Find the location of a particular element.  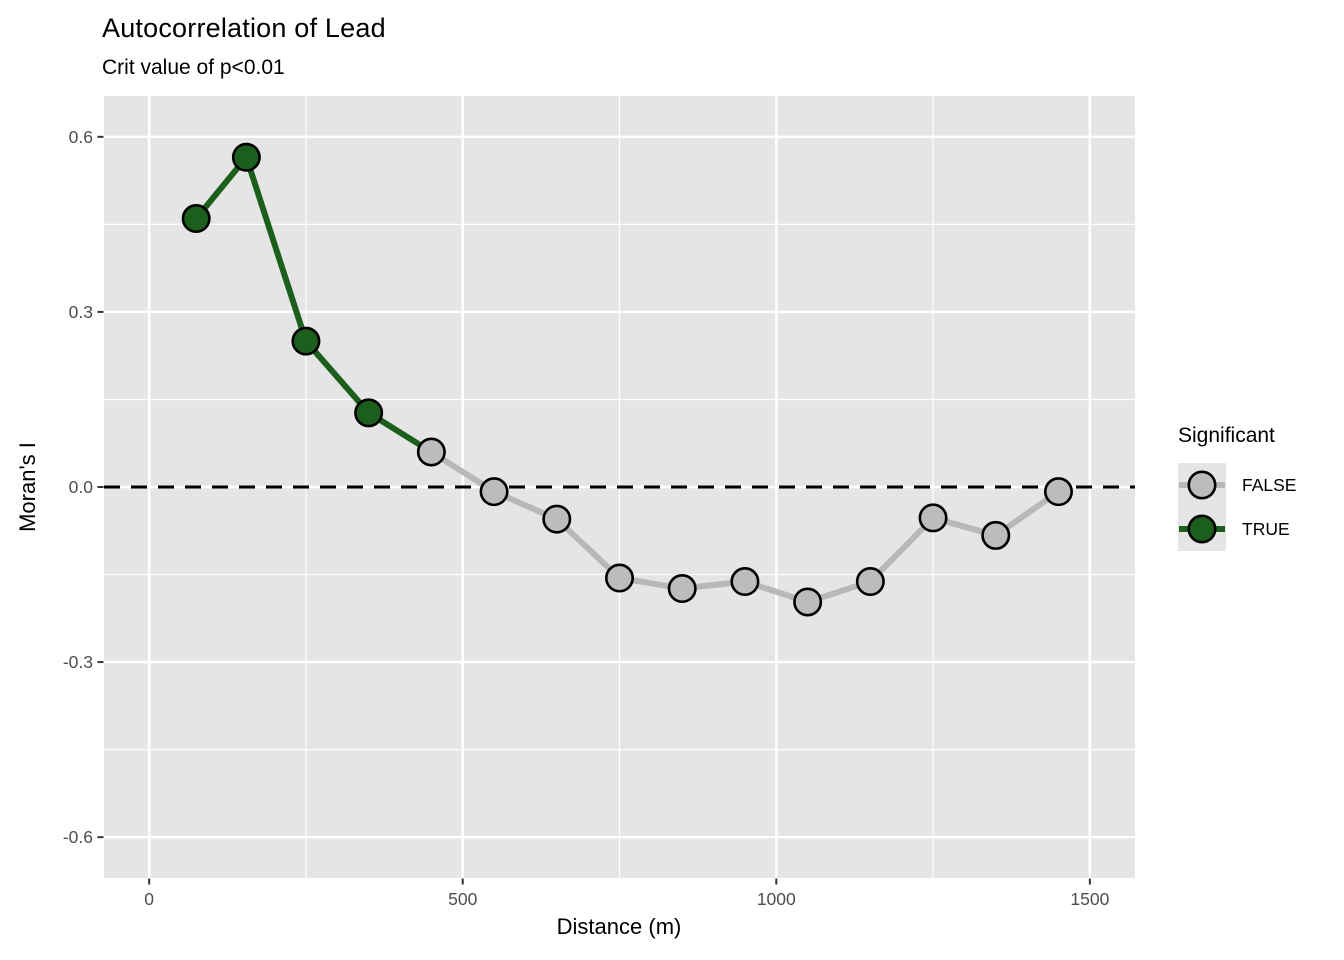

y-tick-label: 0.6 is located at coordinates (81, 137).